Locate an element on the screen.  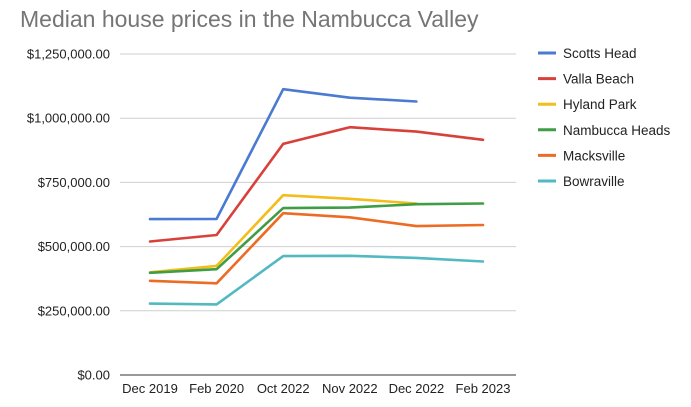
series-line-scotts-head is located at coordinates (283, 154).